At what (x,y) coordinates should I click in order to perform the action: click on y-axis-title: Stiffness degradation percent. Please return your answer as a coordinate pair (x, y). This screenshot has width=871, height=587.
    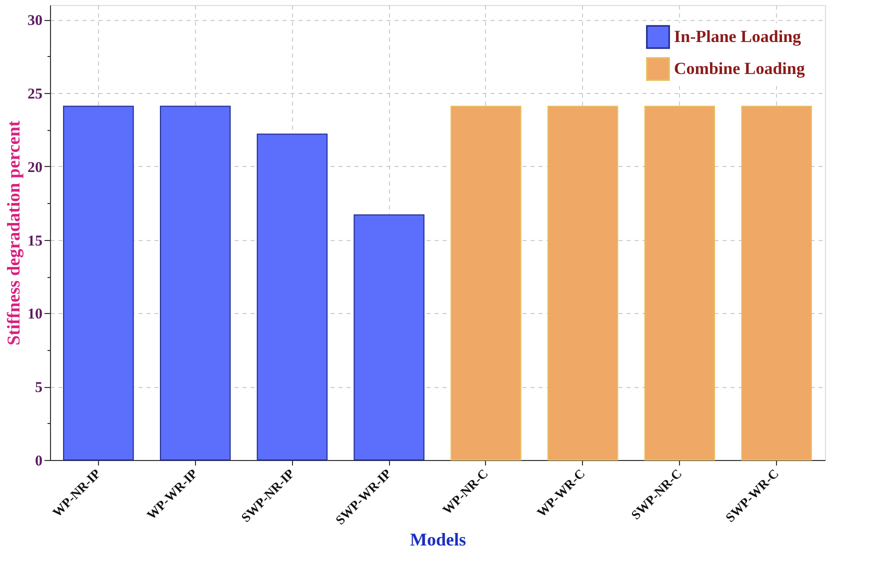
    Looking at the image, I should click on (14, 233).